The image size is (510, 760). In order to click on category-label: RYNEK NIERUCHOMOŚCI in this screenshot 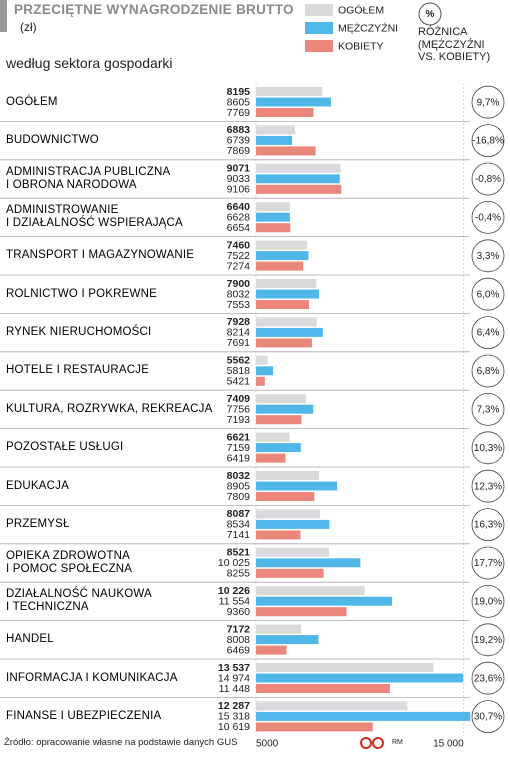, I will do `click(79, 332)`.